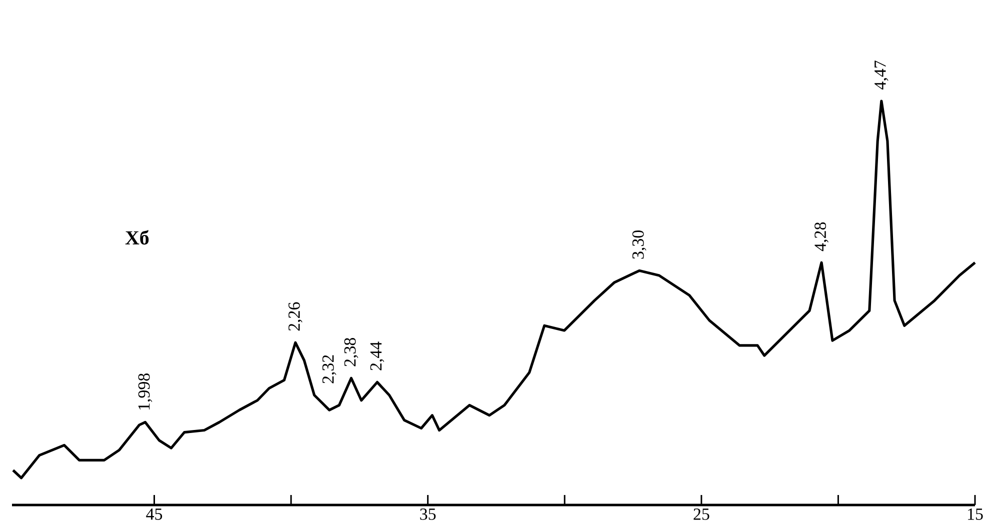  I want to click on annotation: 3,30, so click(639, 244).